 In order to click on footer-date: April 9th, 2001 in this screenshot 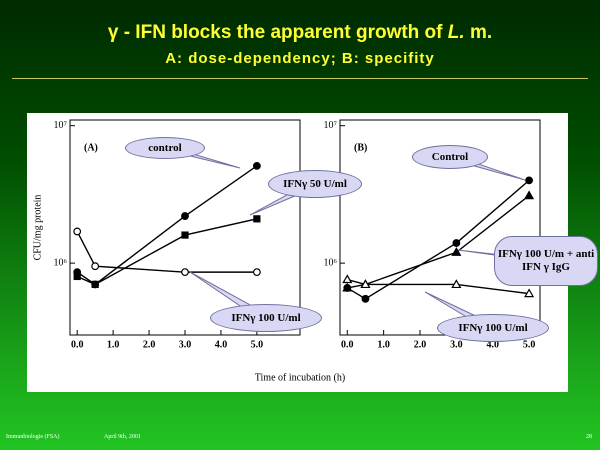, I will do `click(122, 437)`.